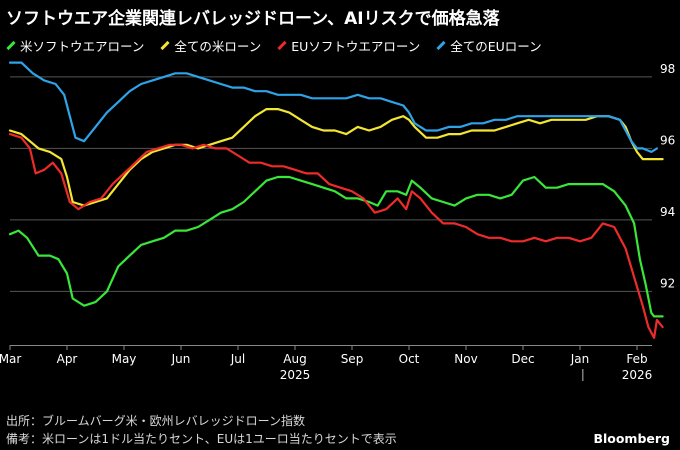 This screenshot has height=450, width=680. Describe the element at coordinates (522, 359) in the screenshot. I see `x-tick-label: Dec` at that location.